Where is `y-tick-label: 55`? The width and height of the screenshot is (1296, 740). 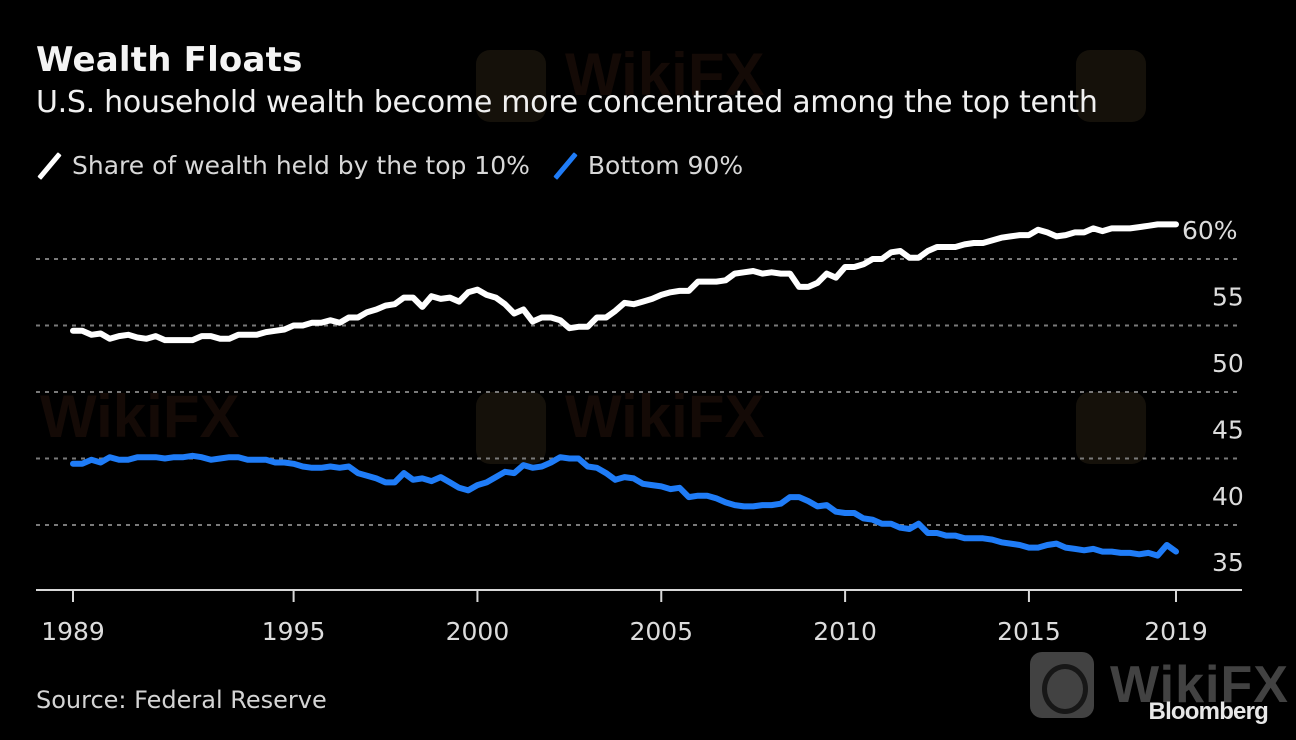 y-tick-label: 55 is located at coordinates (1228, 297).